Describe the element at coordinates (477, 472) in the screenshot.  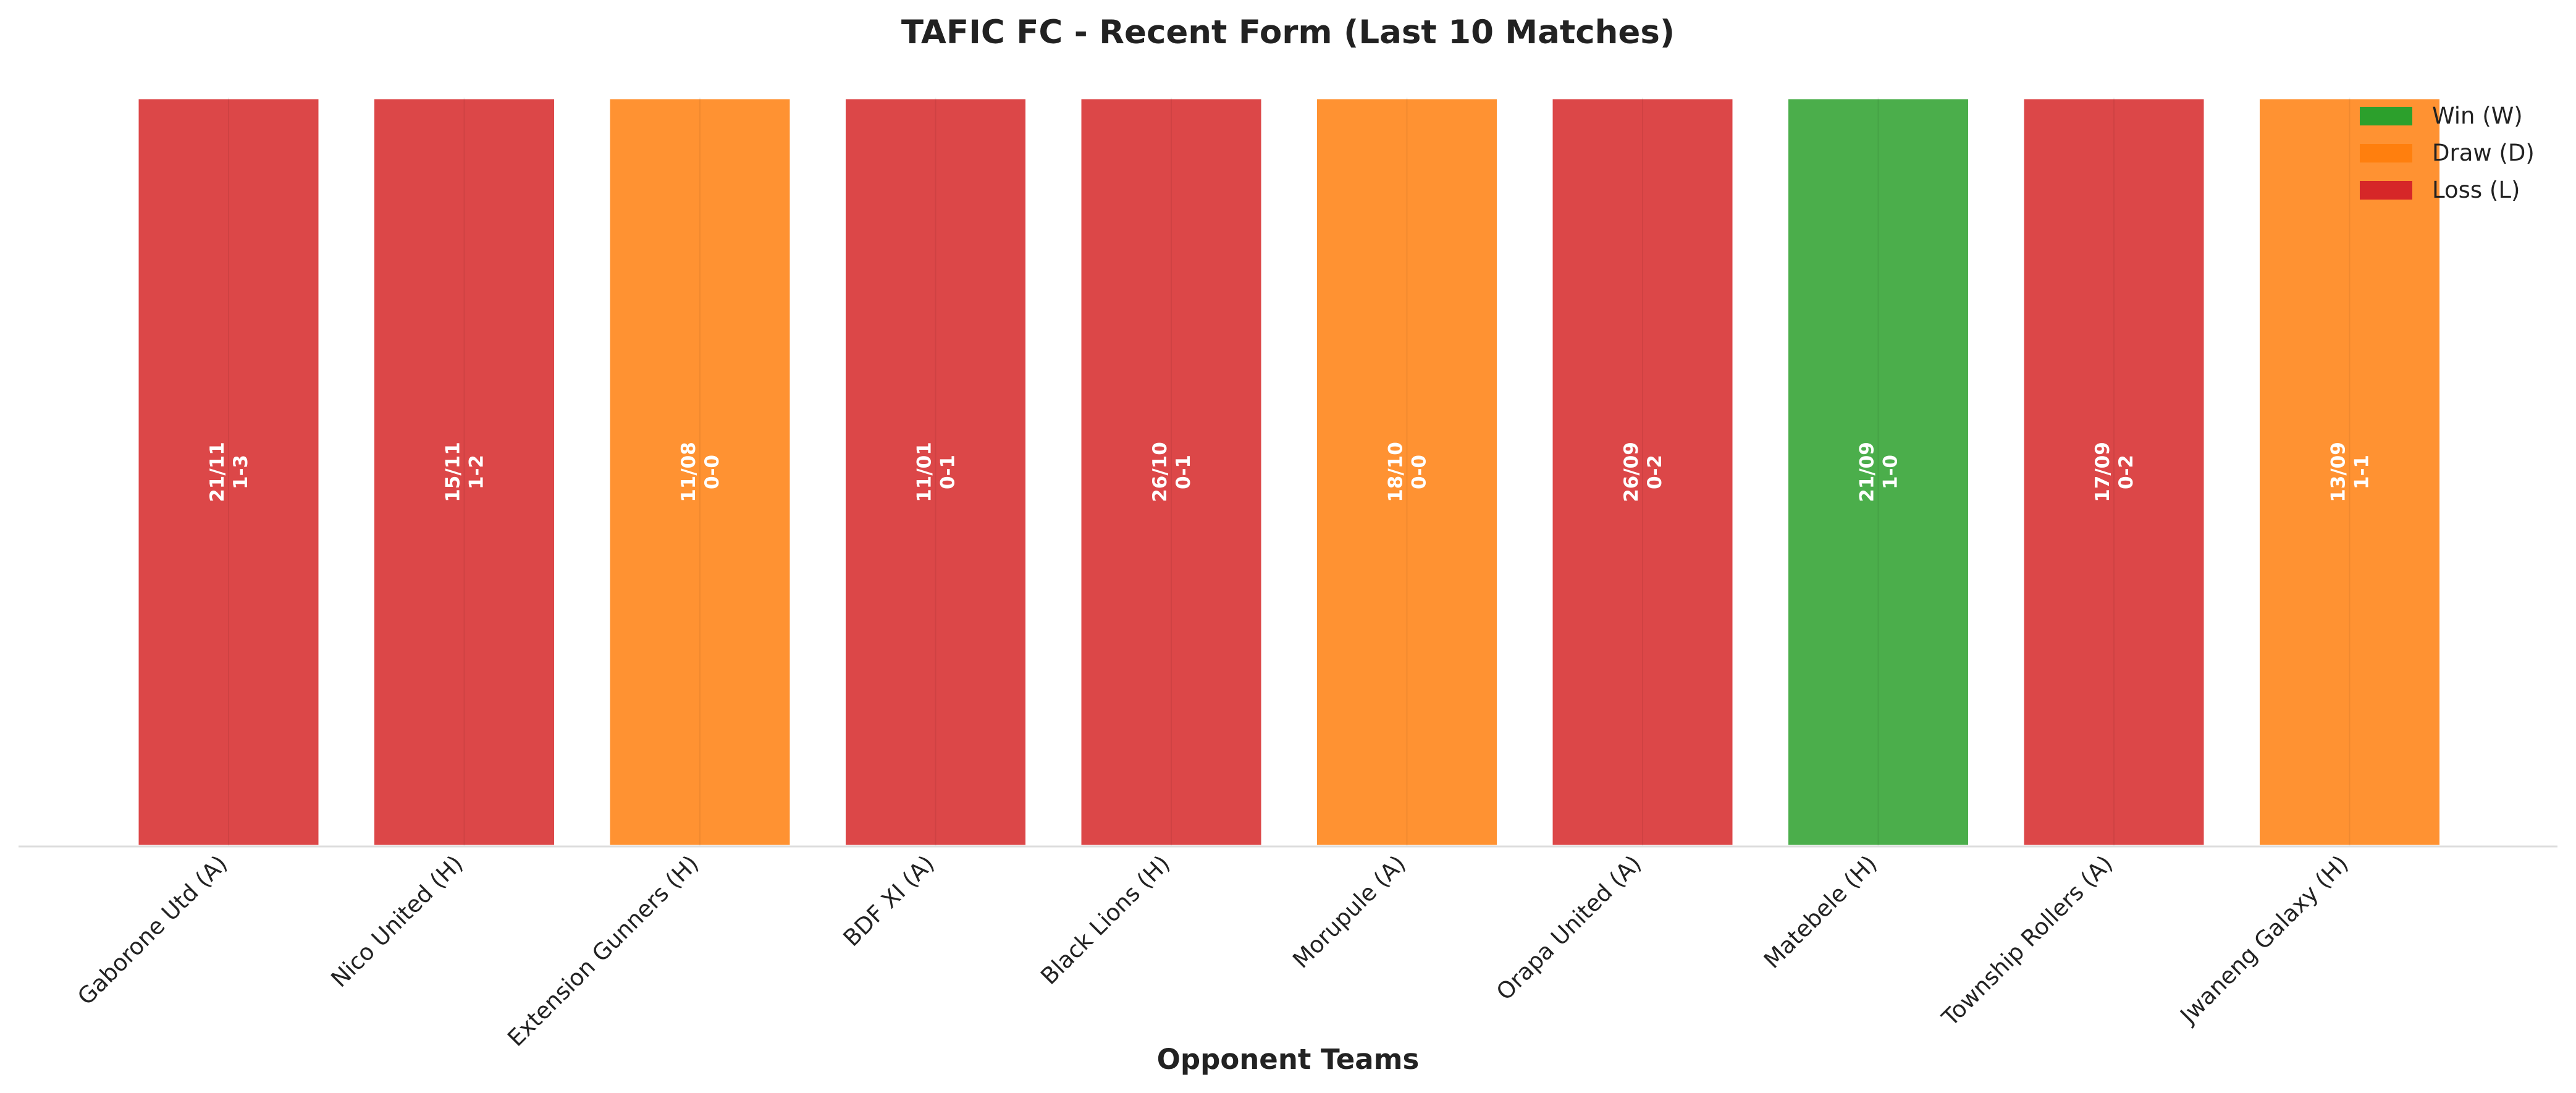
I see `bar-score-label: 1-2` at that location.